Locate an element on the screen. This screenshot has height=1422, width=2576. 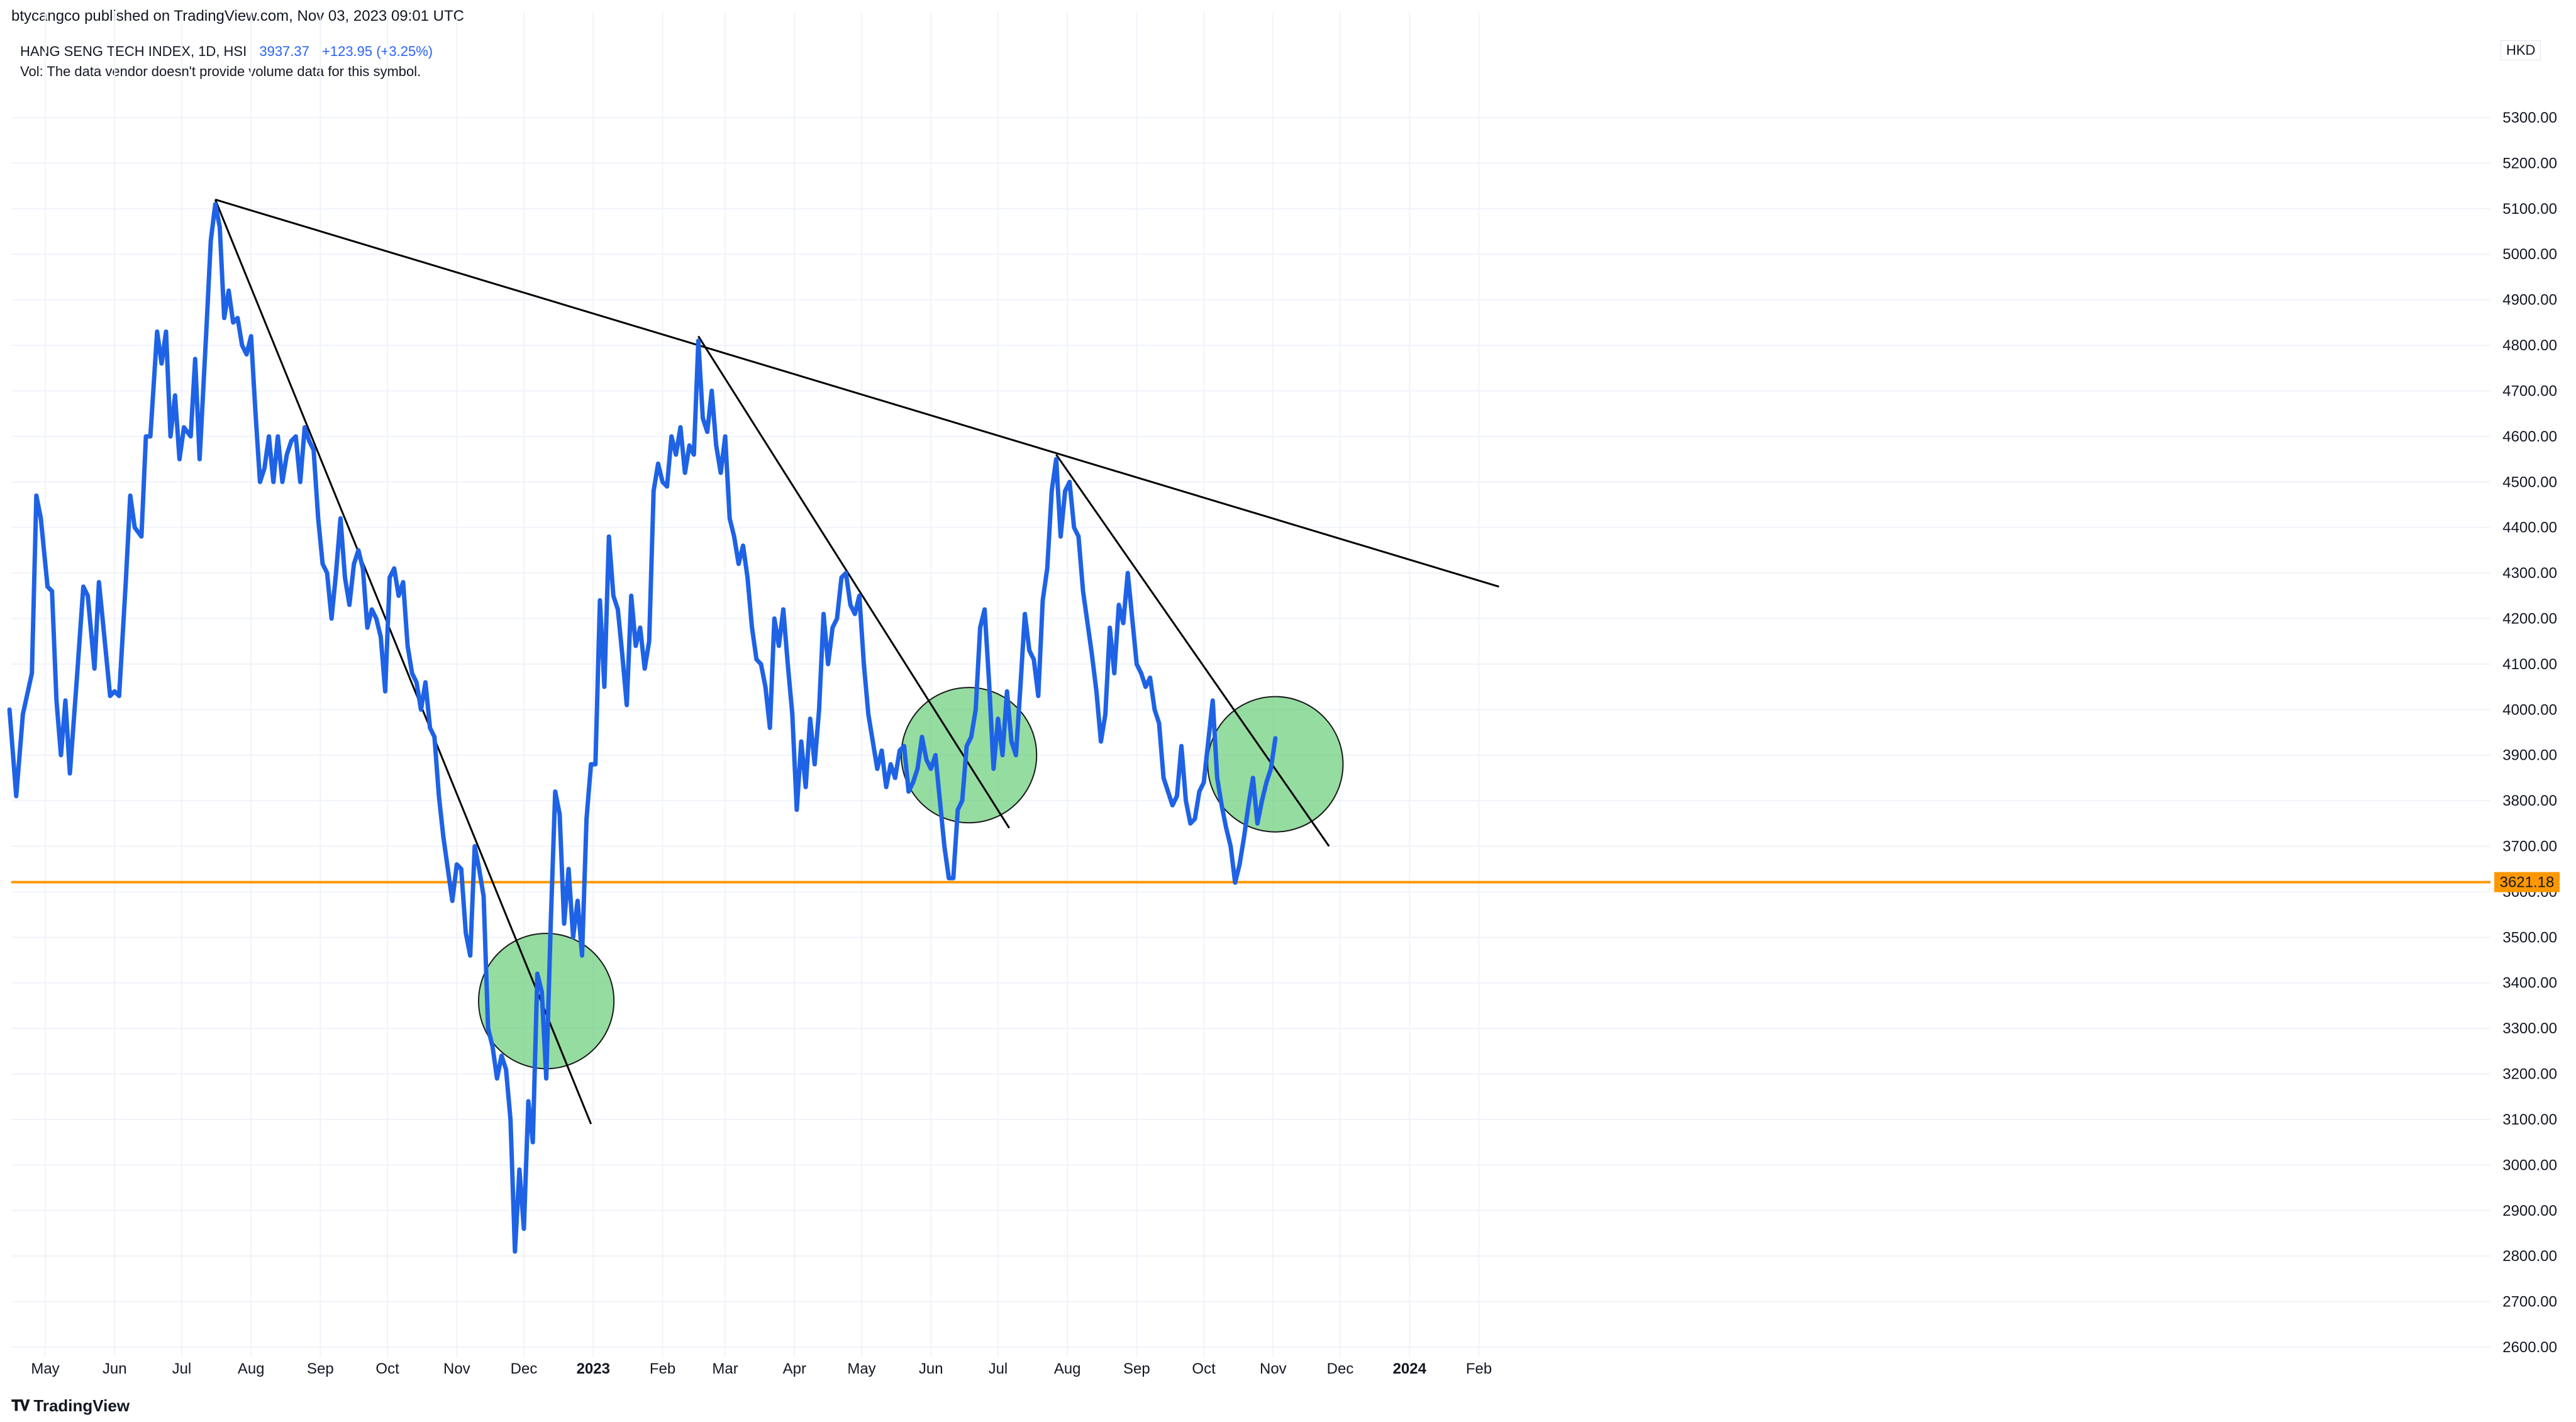
y-tick-label: 4200.00 is located at coordinates (2529, 618).